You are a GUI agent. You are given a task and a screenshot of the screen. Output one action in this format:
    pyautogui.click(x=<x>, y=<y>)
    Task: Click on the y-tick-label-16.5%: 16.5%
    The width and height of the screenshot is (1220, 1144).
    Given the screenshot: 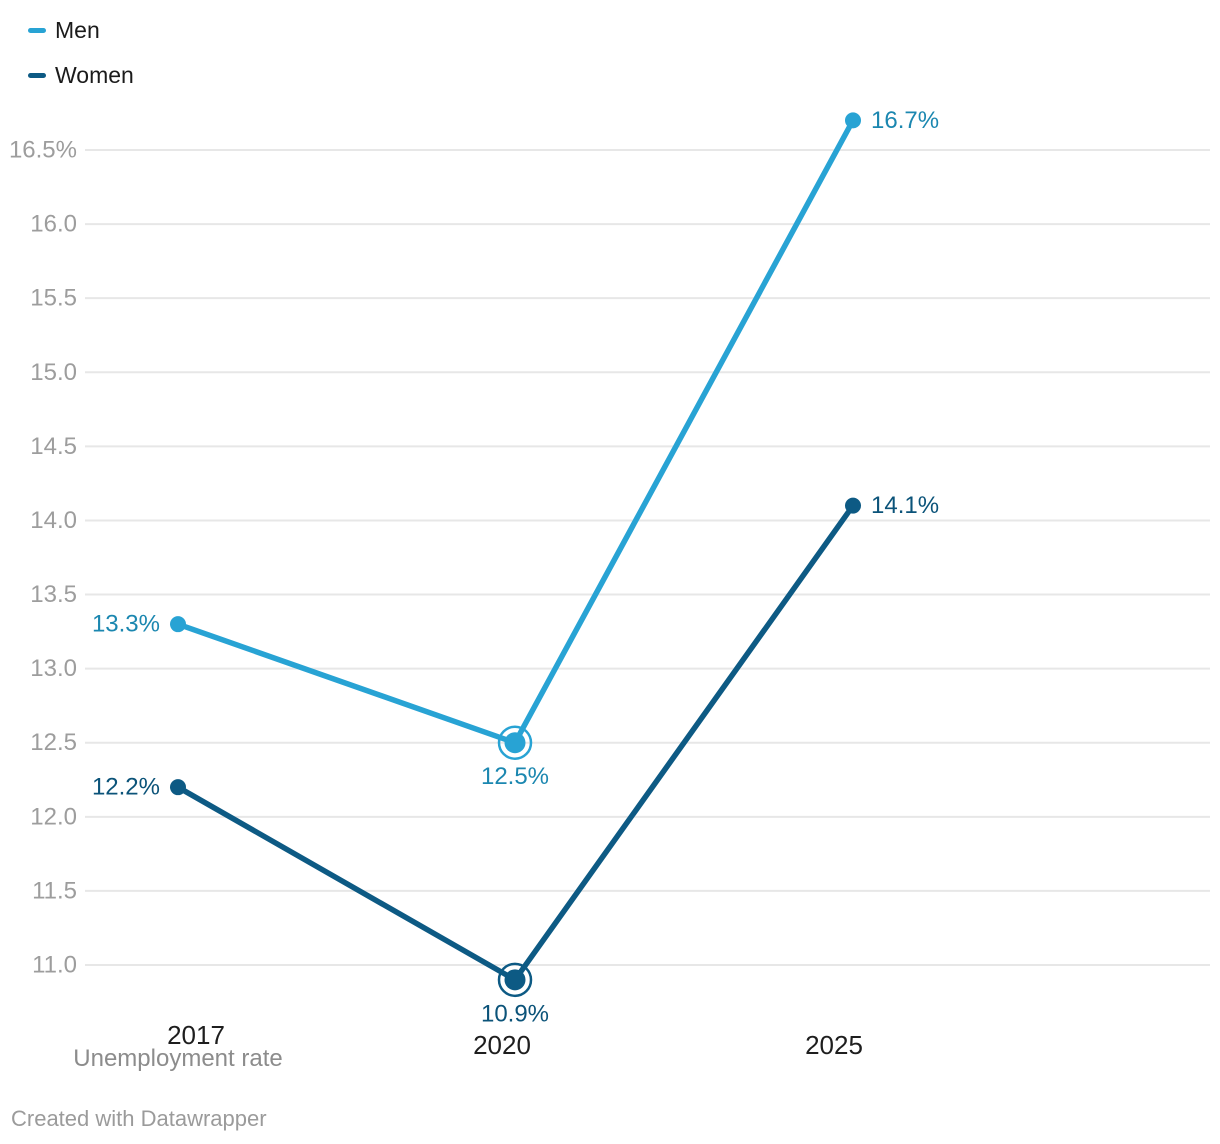 What is the action you would take?
    pyautogui.click(x=43, y=150)
    